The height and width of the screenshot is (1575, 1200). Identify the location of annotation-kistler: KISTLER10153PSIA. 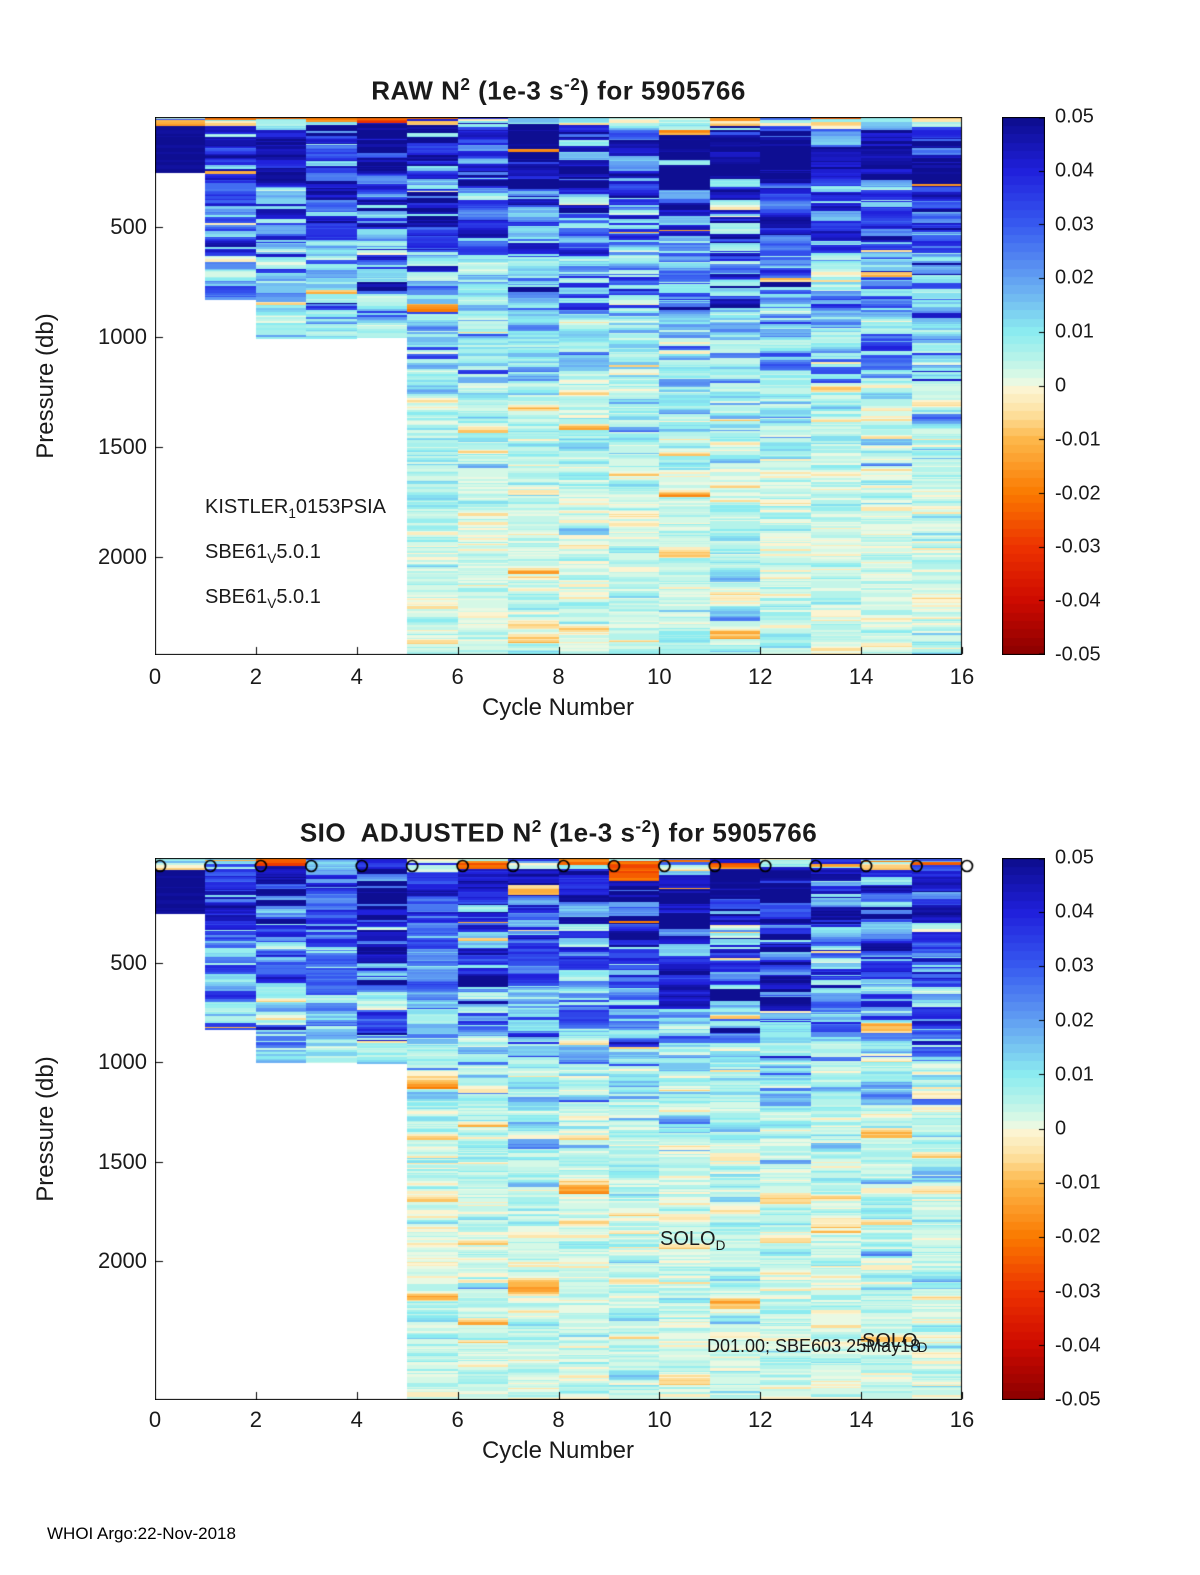
(295, 510).